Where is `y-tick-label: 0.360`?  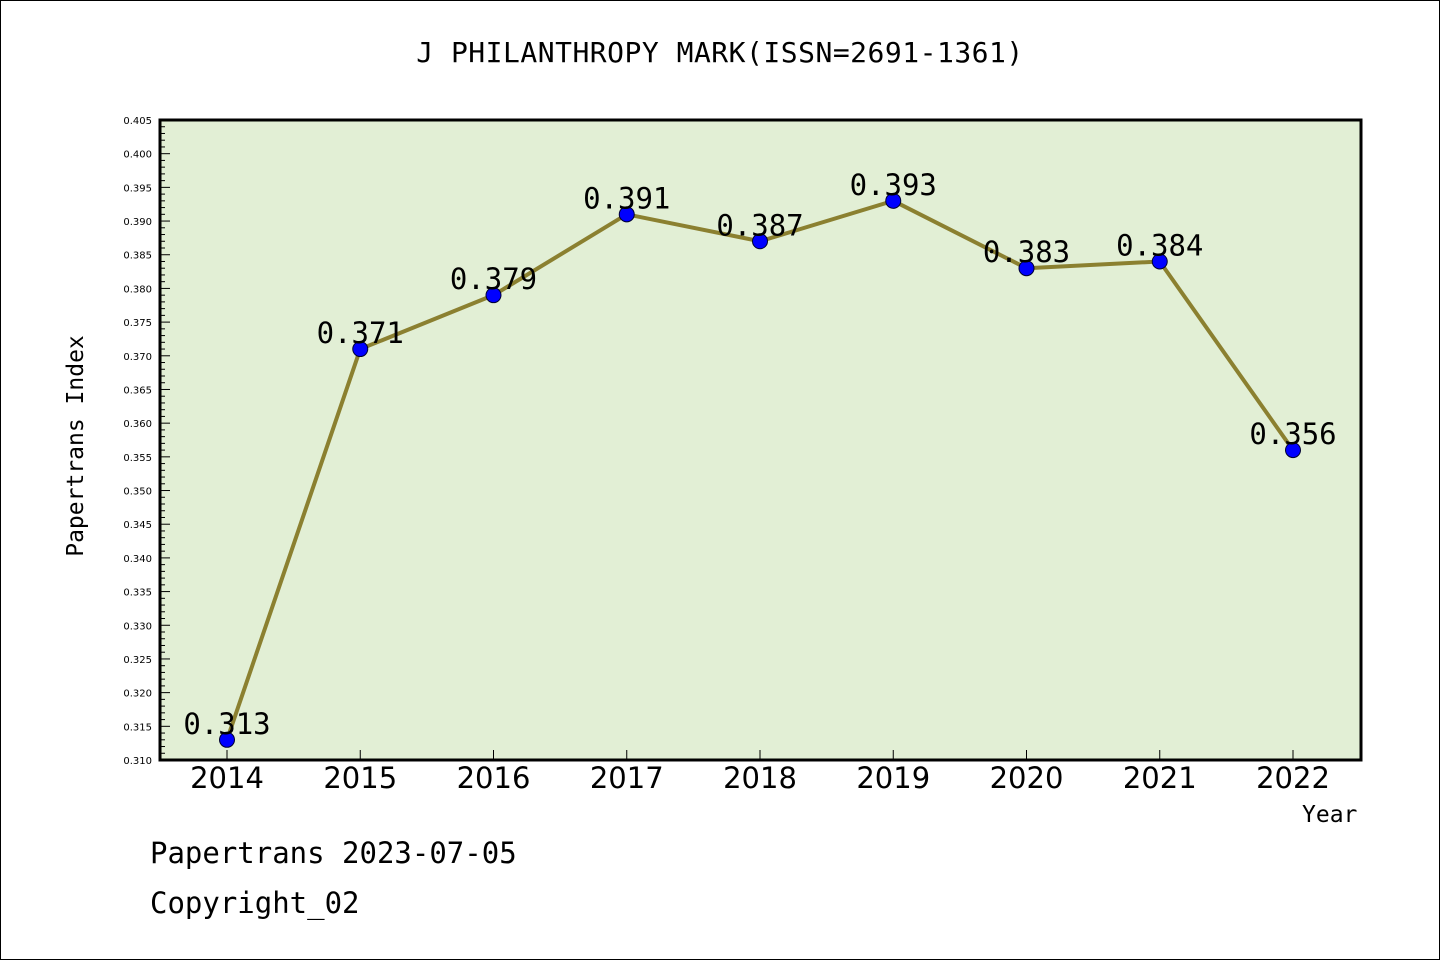 y-tick-label: 0.360 is located at coordinates (137, 424).